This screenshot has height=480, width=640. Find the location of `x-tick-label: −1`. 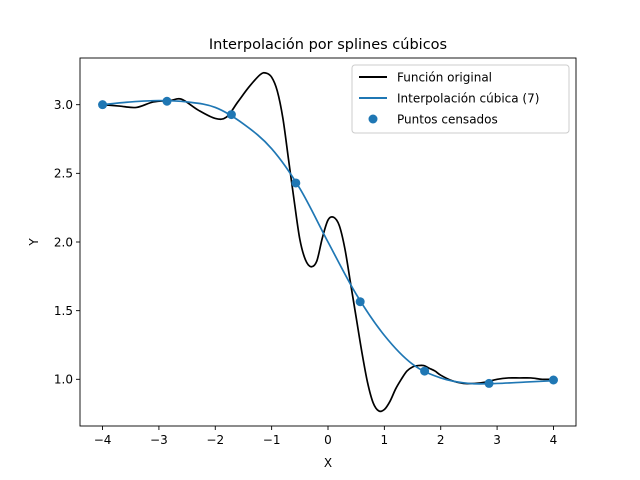

x-tick-label: −1 is located at coordinates (272, 440).